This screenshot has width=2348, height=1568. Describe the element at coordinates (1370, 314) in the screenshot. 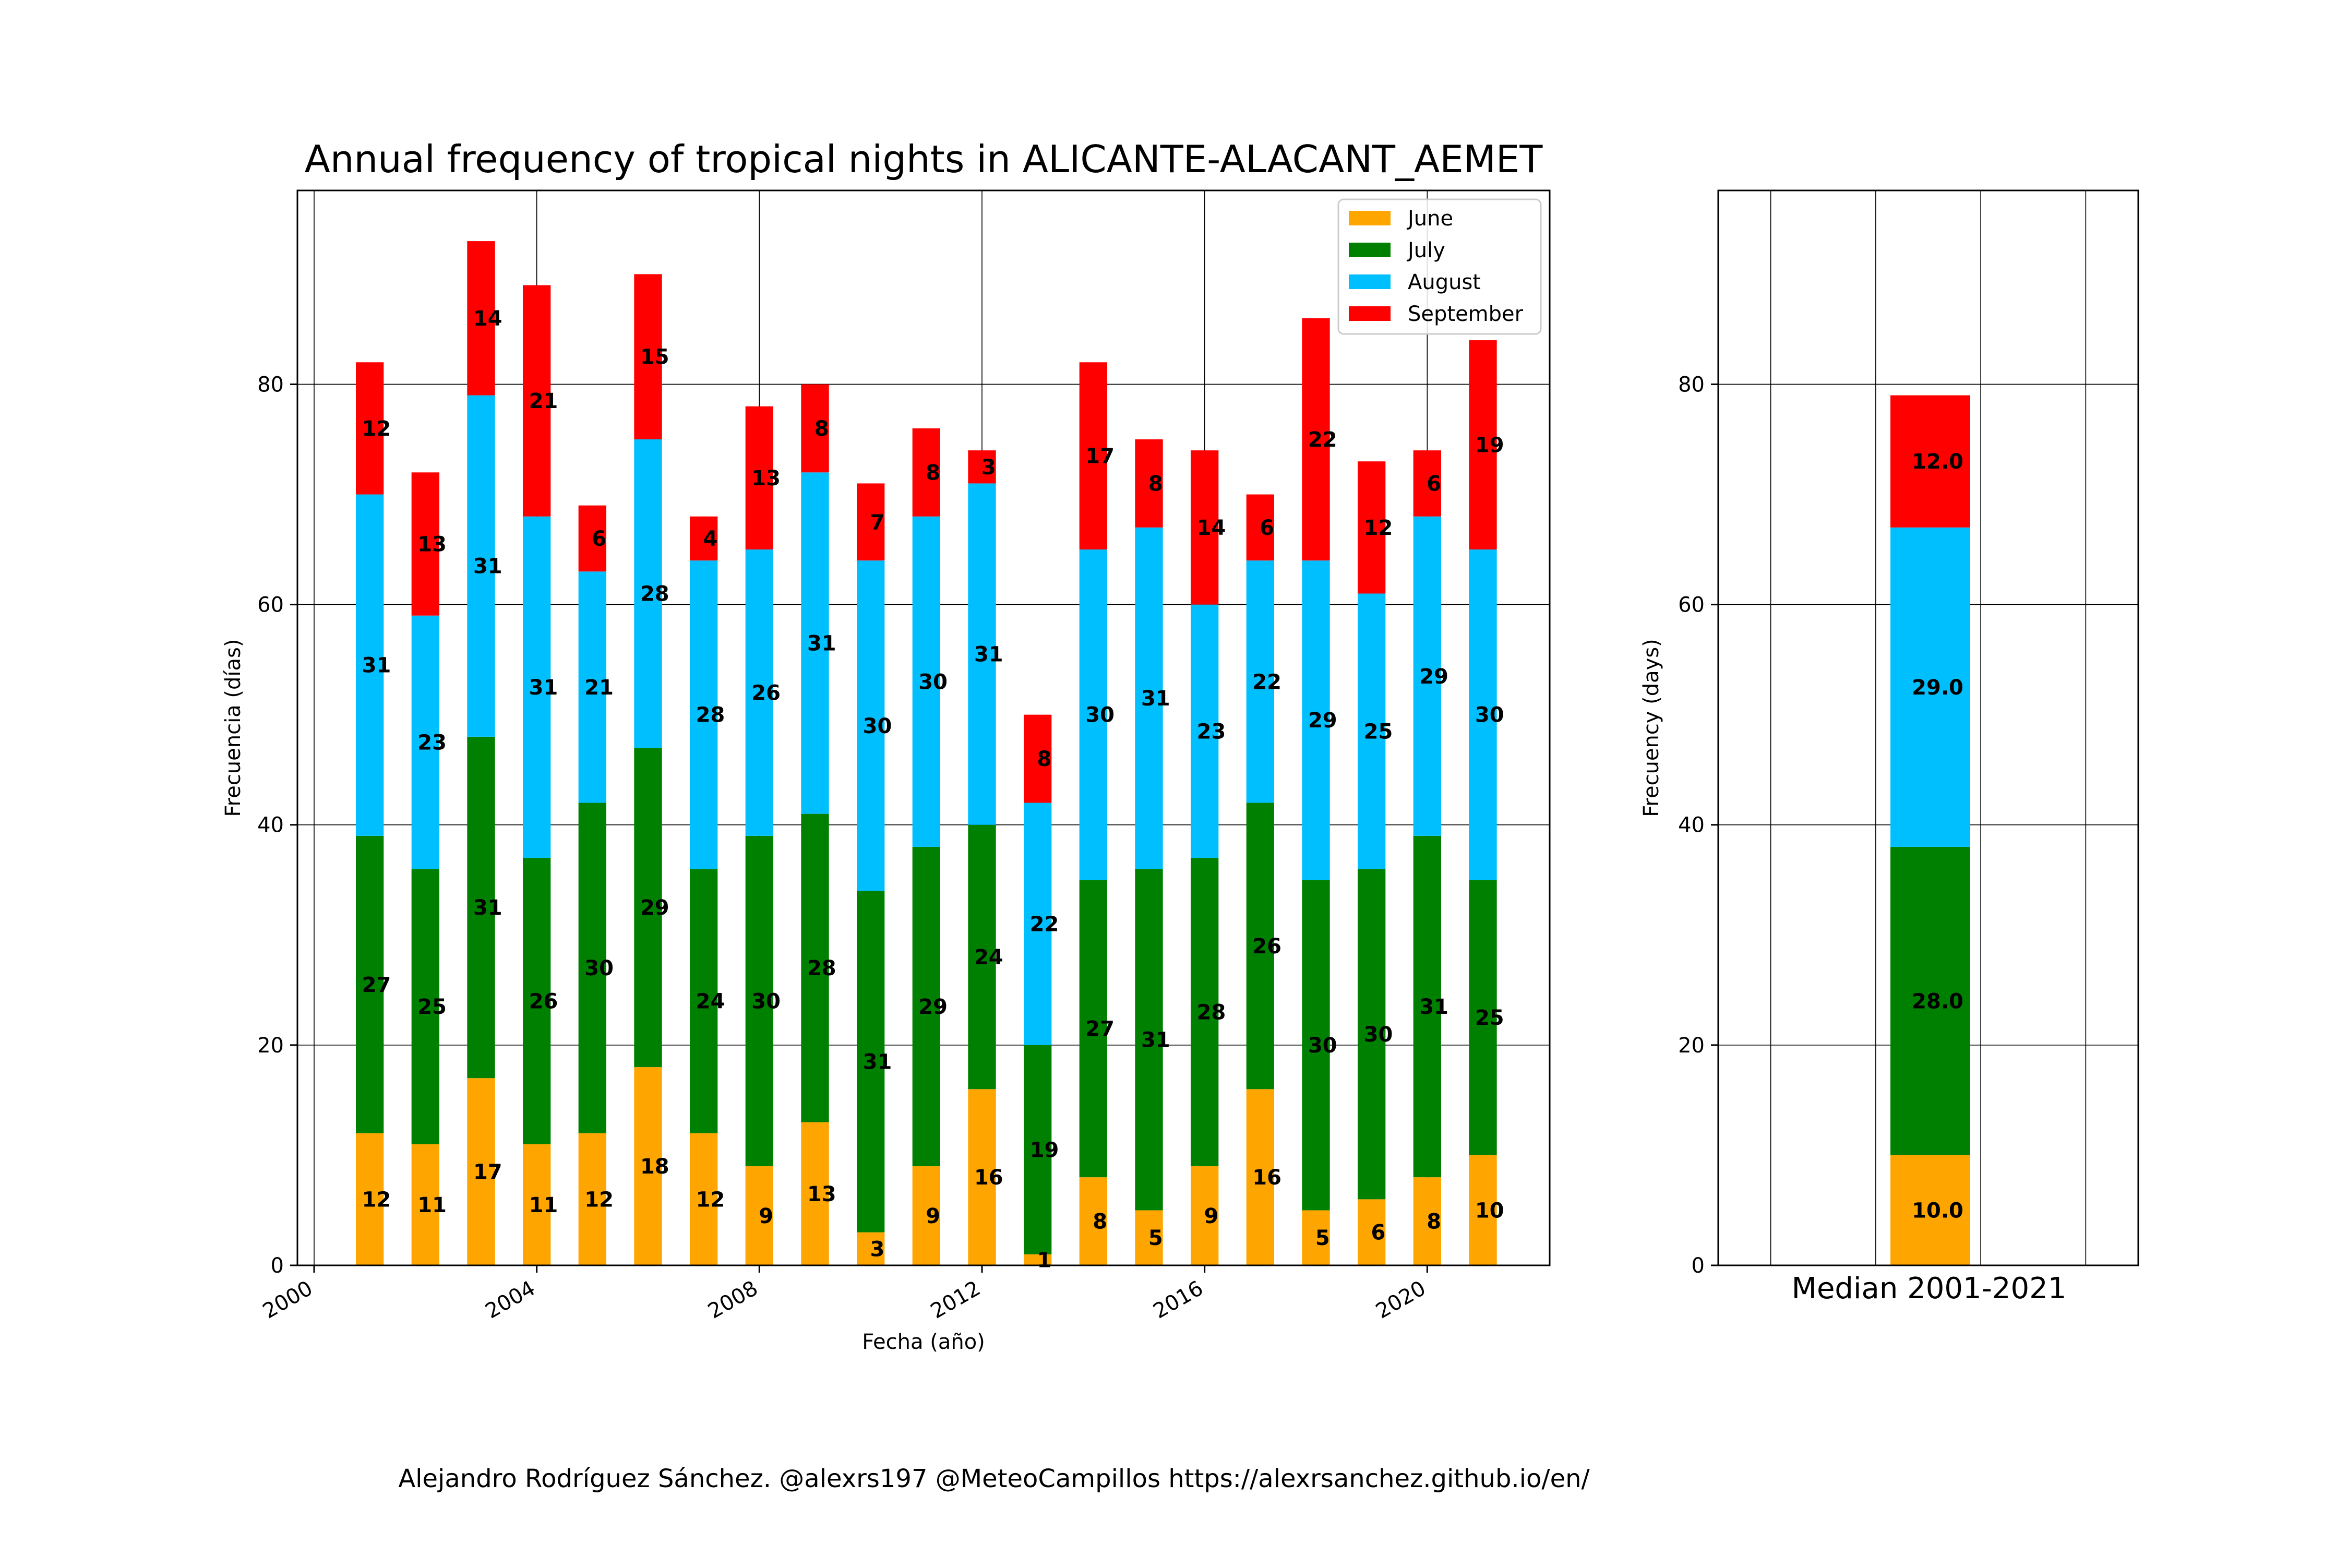

I see `legend-swatch-september` at that location.